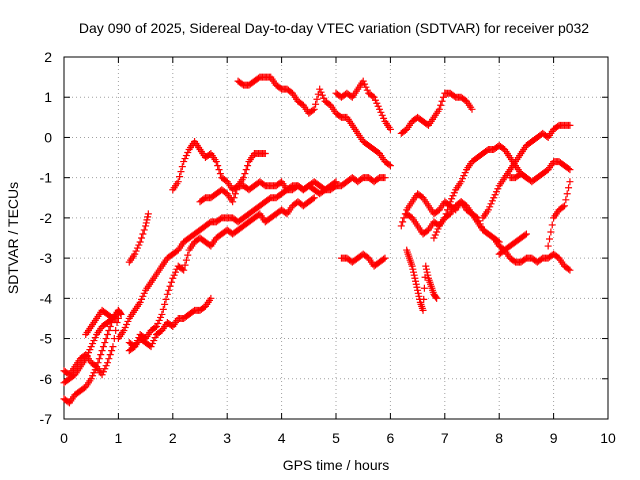 The width and height of the screenshot is (640, 480). Describe the element at coordinates (227, 438) in the screenshot. I see `x-tick-label: 3` at that location.